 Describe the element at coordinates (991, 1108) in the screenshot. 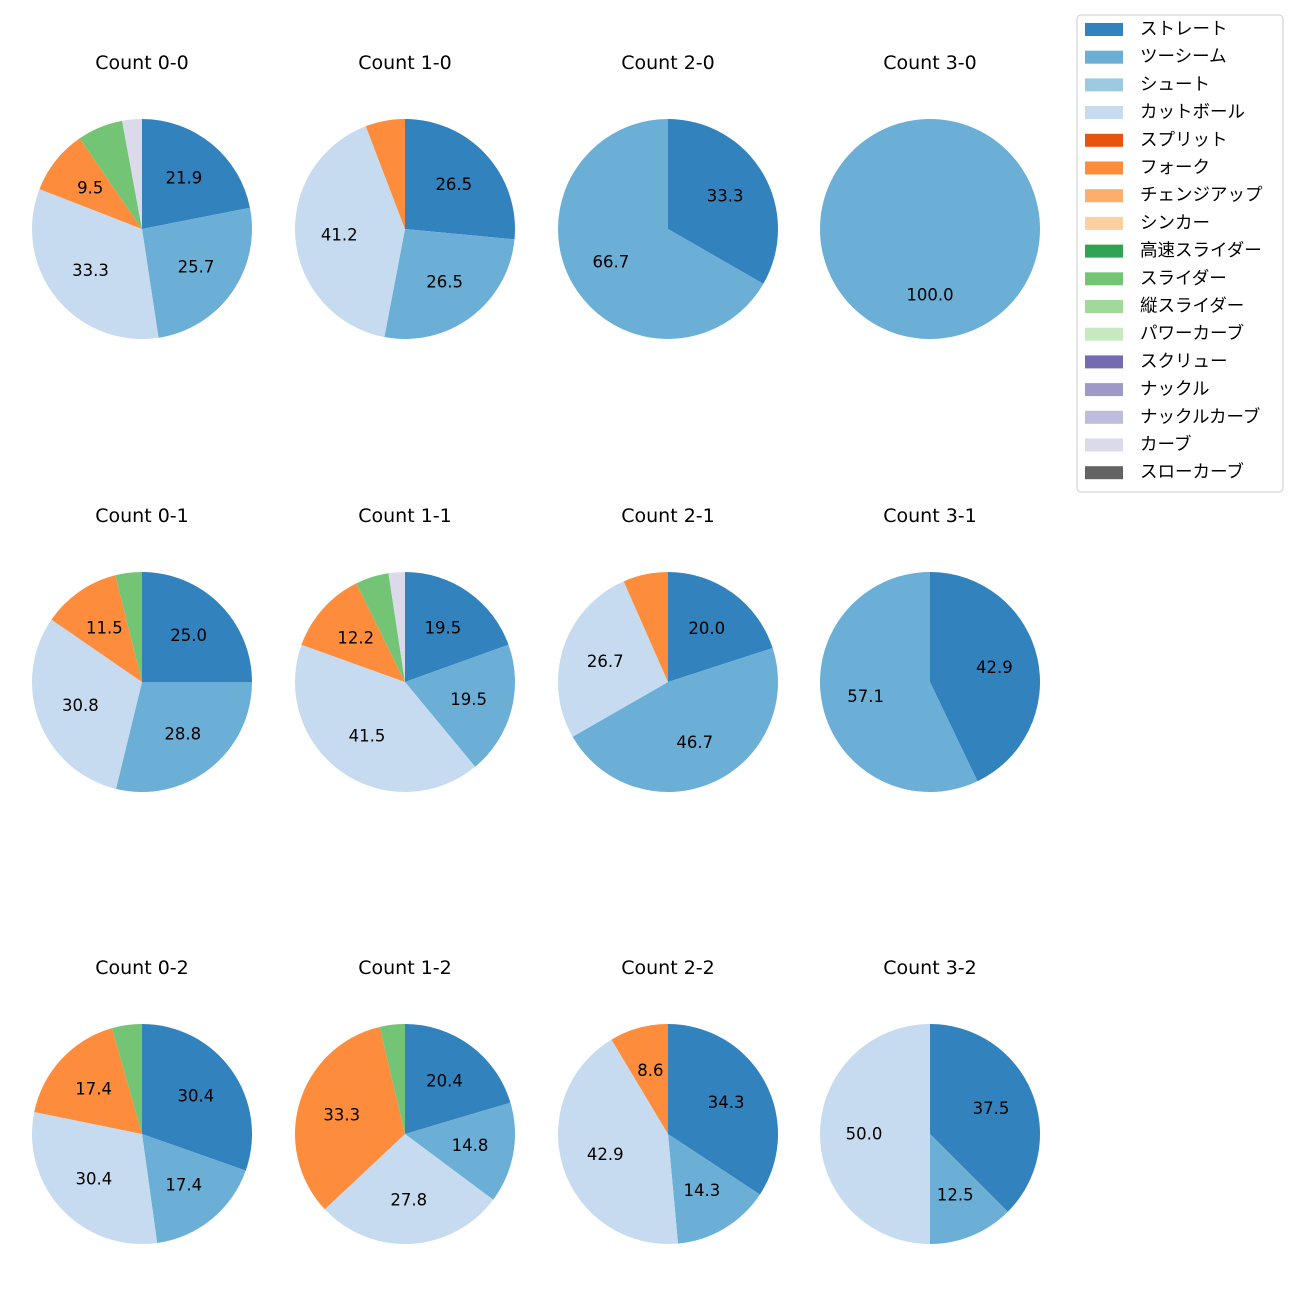

I see `slice-label: 37.5` at that location.